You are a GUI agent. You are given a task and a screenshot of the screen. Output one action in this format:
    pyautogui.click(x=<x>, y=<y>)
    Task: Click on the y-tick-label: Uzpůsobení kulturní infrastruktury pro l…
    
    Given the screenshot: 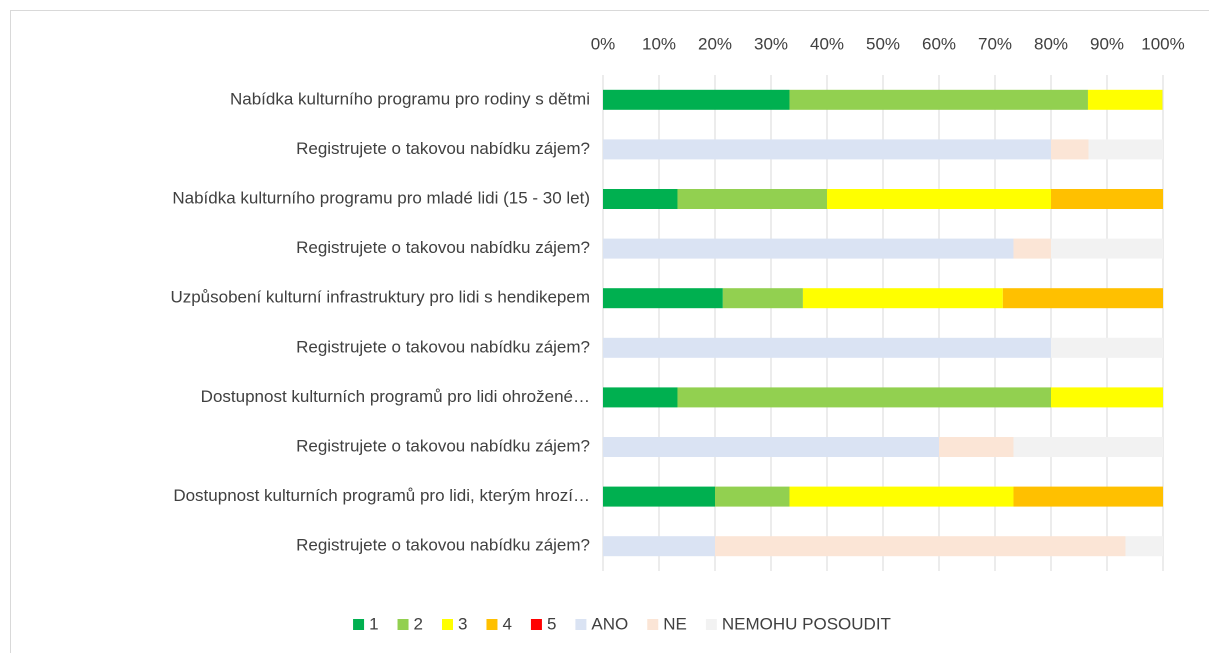 What is the action you would take?
    pyautogui.click(x=380, y=297)
    